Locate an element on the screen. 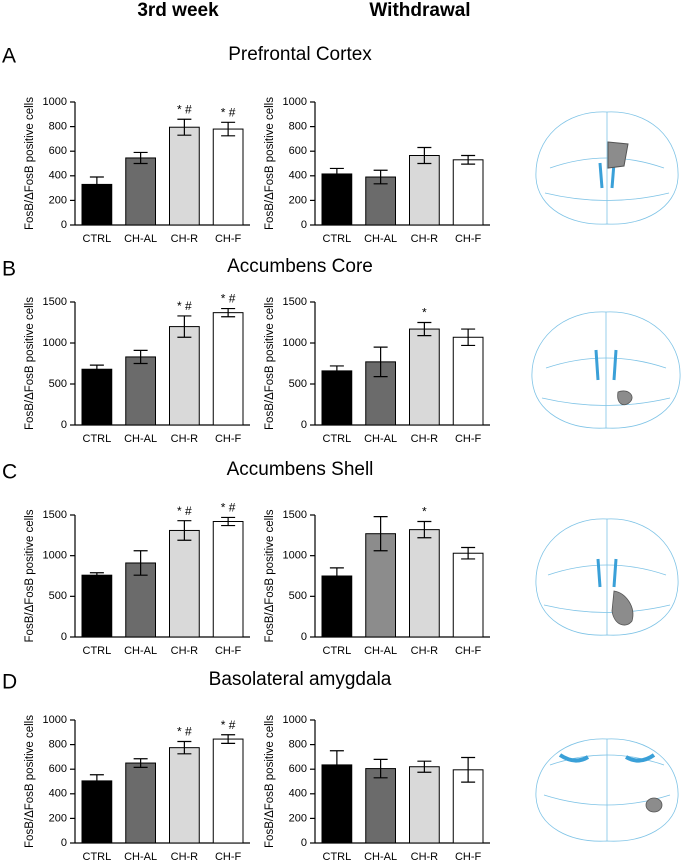 Image resolution: width=685 pixels, height=865 pixels. panel-letter: D is located at coordinates (9, 682).